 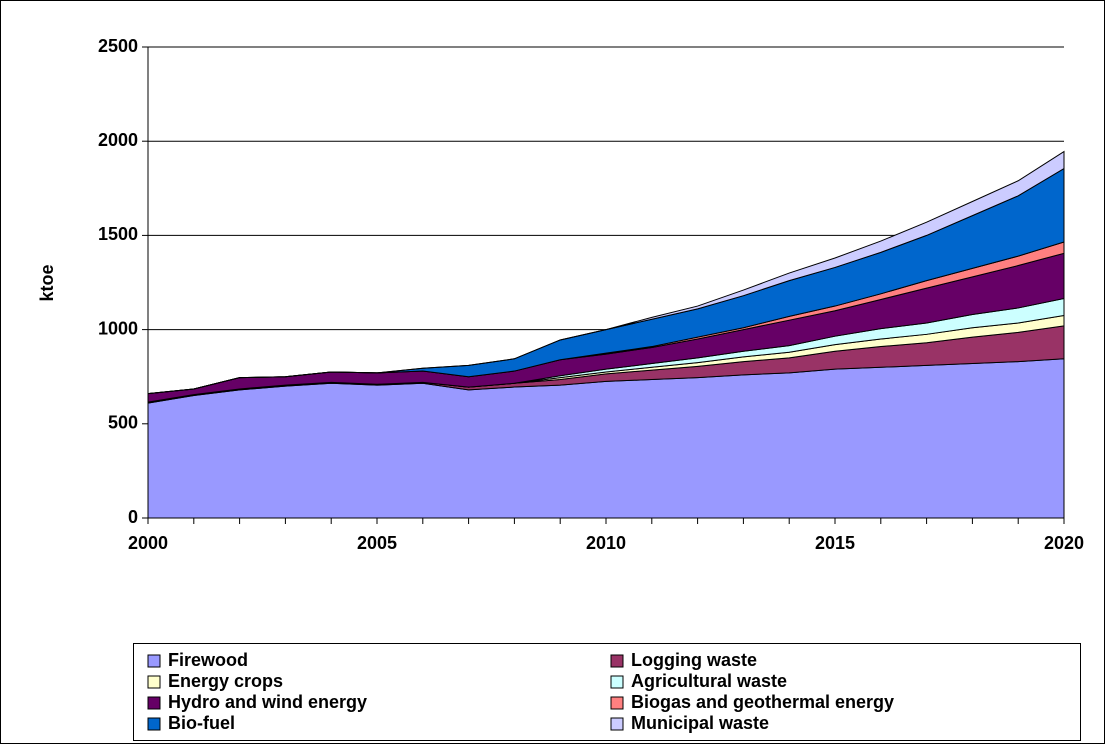 I want to click on y-tick-label: 0, so click(x=133, y=517).